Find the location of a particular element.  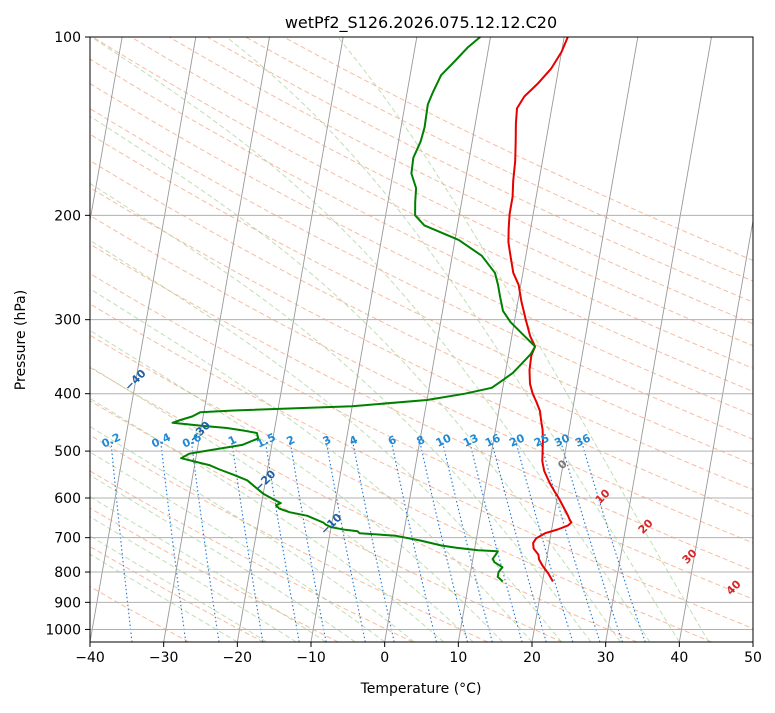

mixing-ratio-label: 8 is located at coordinates (421, 440).